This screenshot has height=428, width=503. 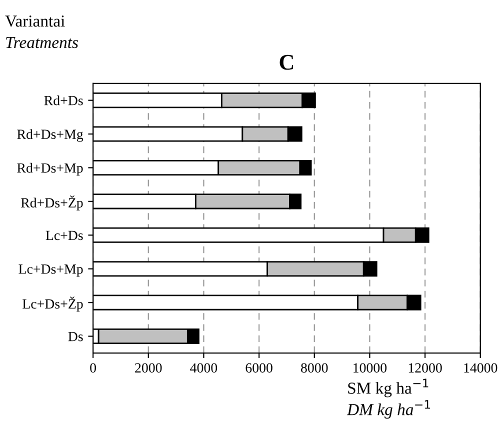 What do you see at coordinates (314, 368) in the screenshot?
I see `x-tick-label: 8000` at bounding box center [314, 368].